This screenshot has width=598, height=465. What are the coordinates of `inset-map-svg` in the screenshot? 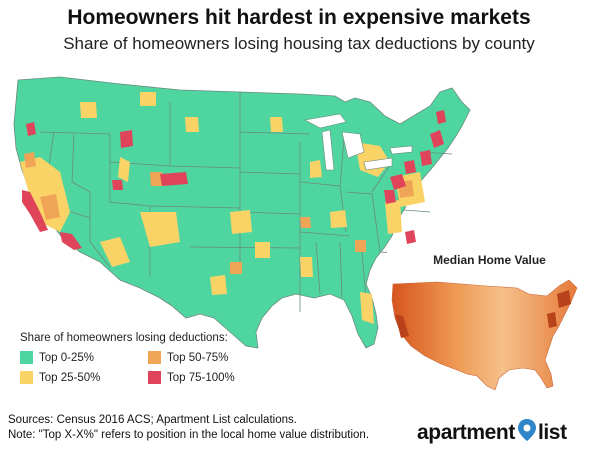 It's located at (484, 335).